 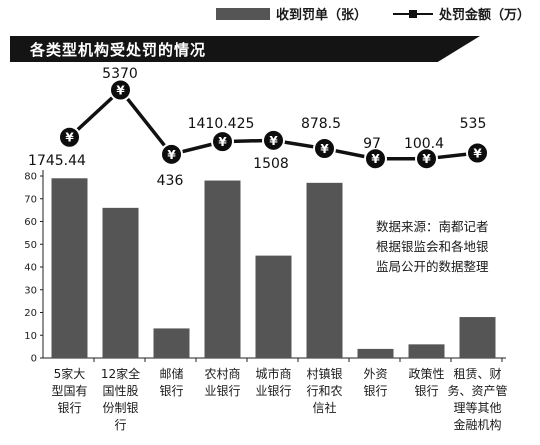 I want to click on legend: 收到罚单（张） 处罚金额（万）, so click(x=372, y=13).